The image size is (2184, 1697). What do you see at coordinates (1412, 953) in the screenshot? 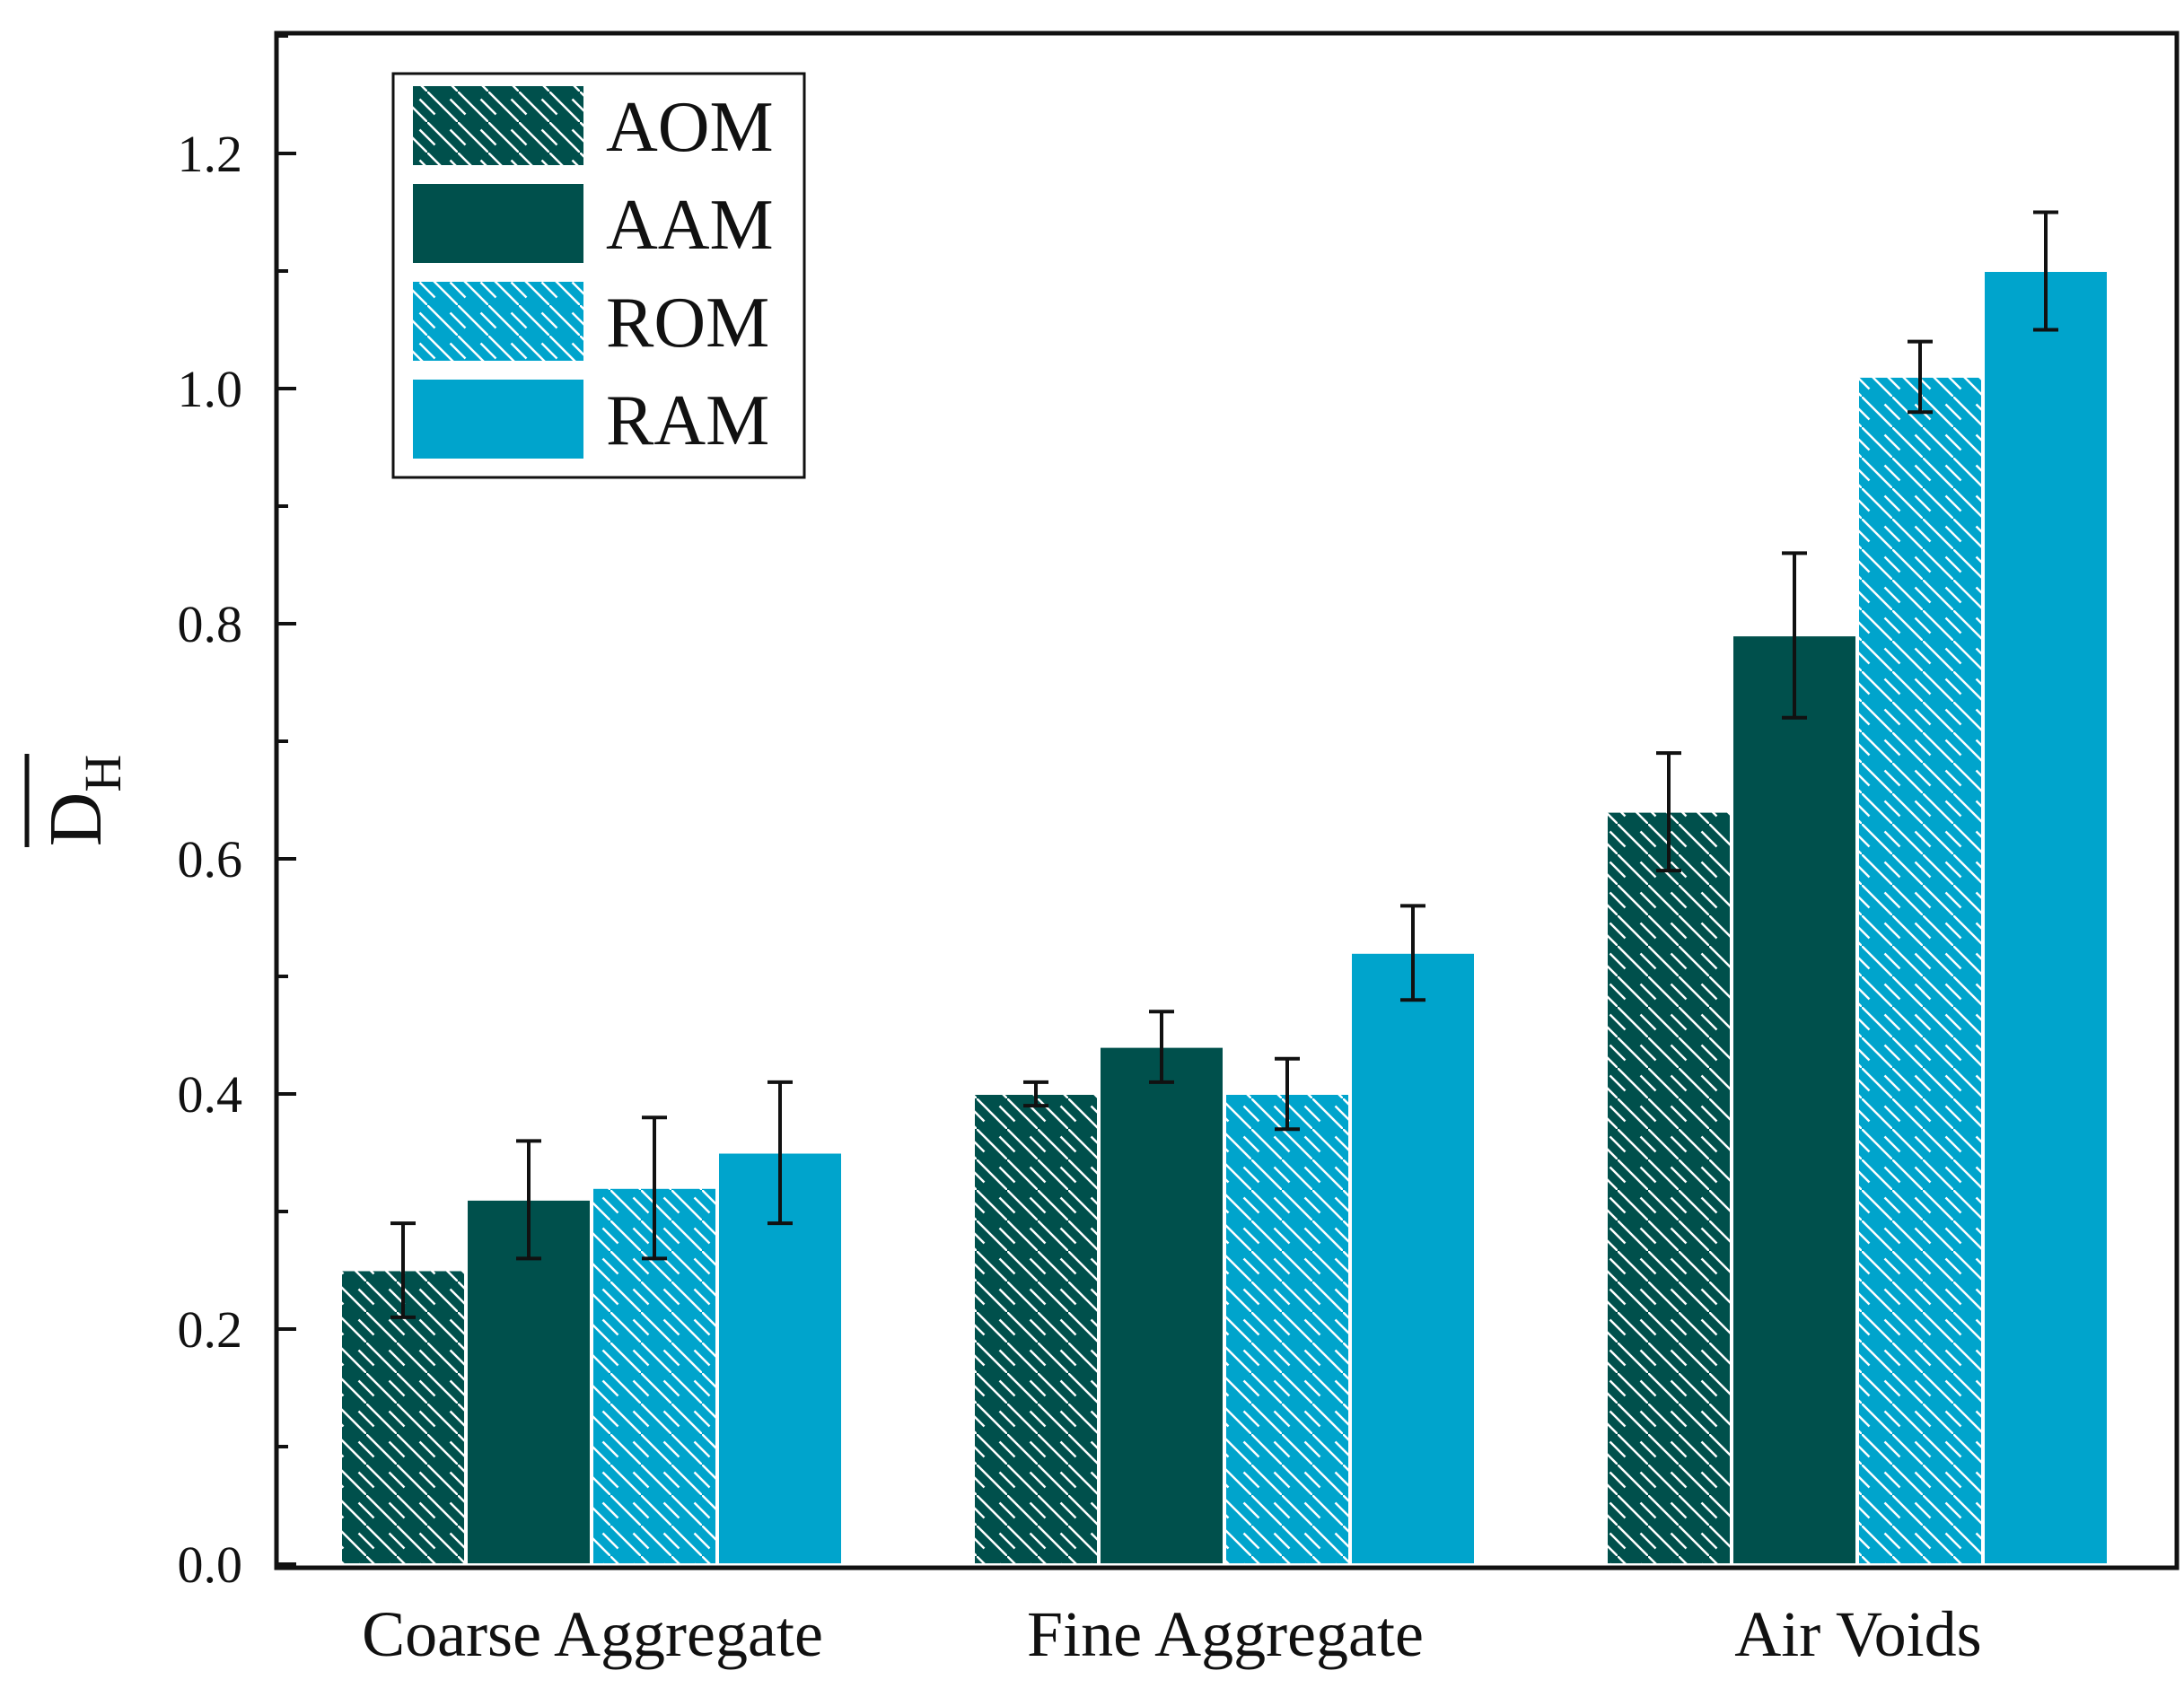
I see `error-bar-ram-fine-aggregate` at bounding box center [1412, 953].